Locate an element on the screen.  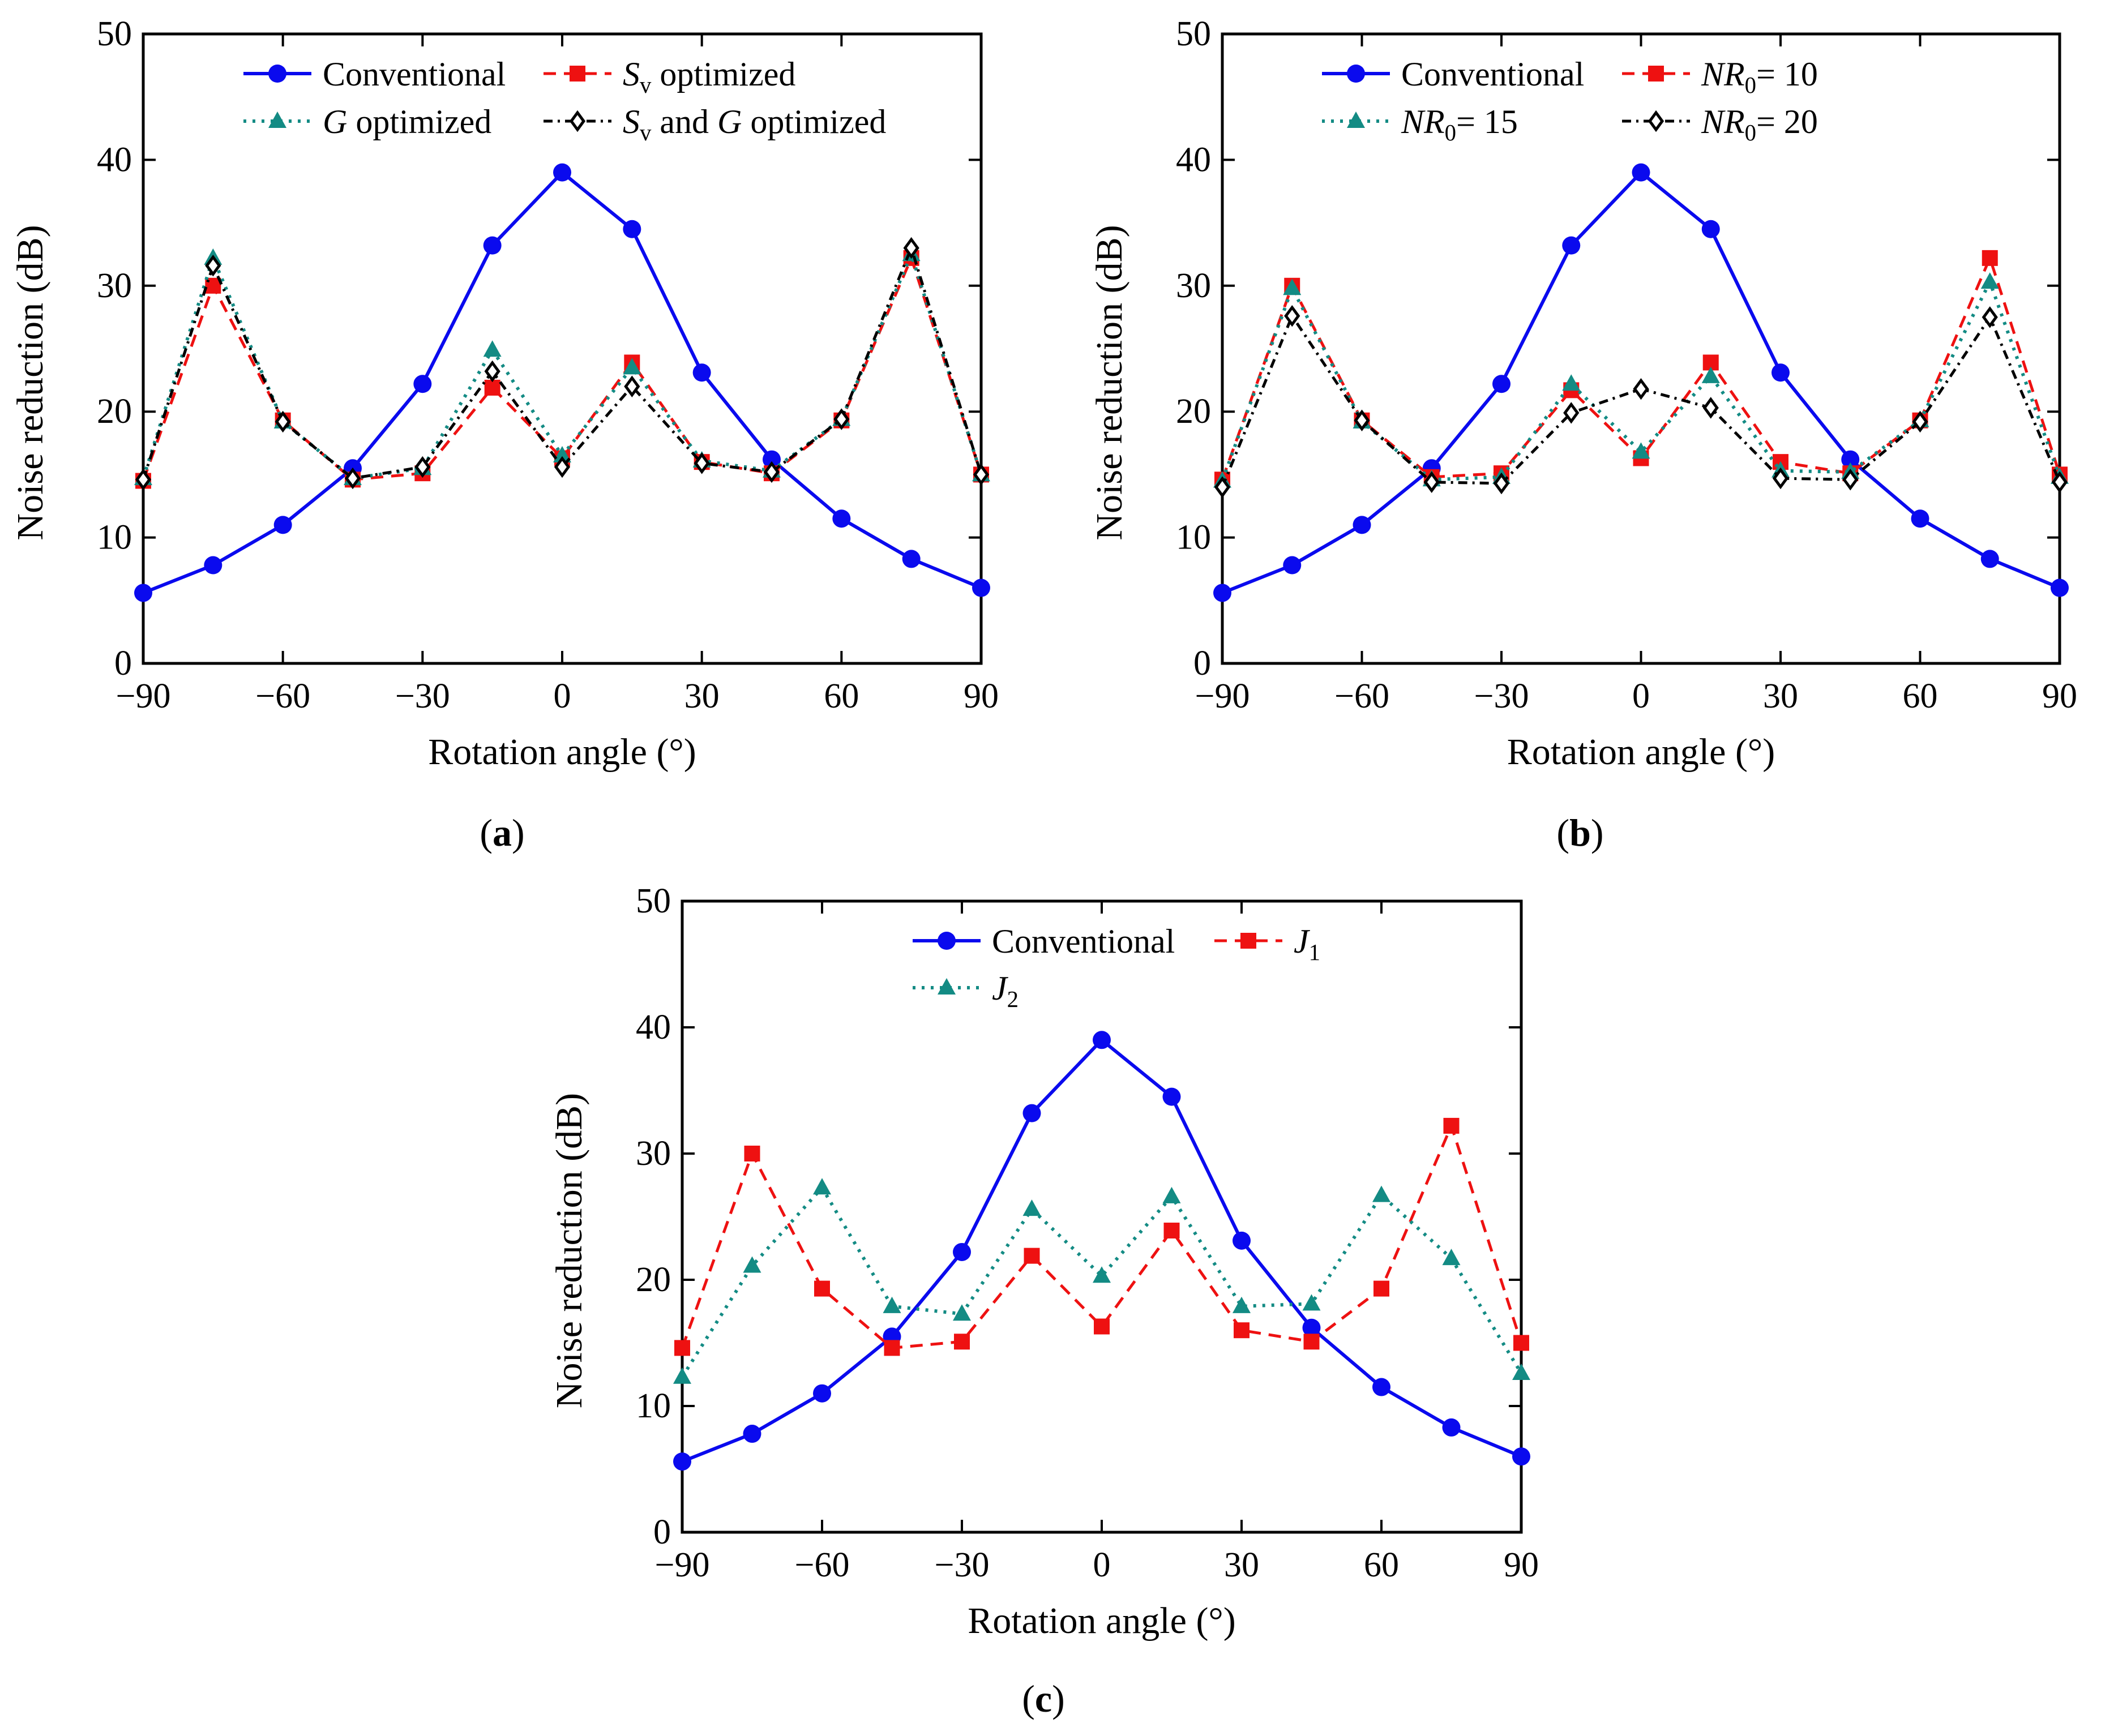
chart-a-xlabel: Rotation angle (°) is located at coordinates (562, 752).